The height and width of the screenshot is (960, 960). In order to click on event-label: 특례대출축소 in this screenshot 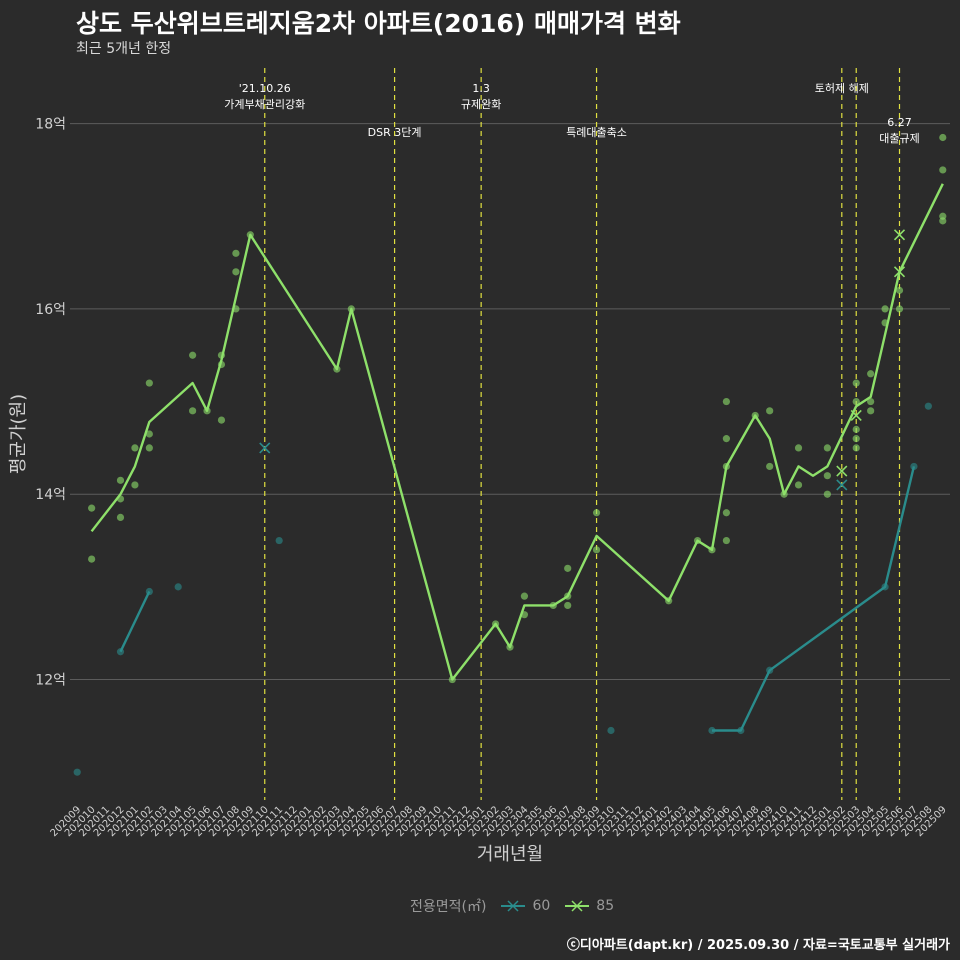, I will do `click(596, 132)`.